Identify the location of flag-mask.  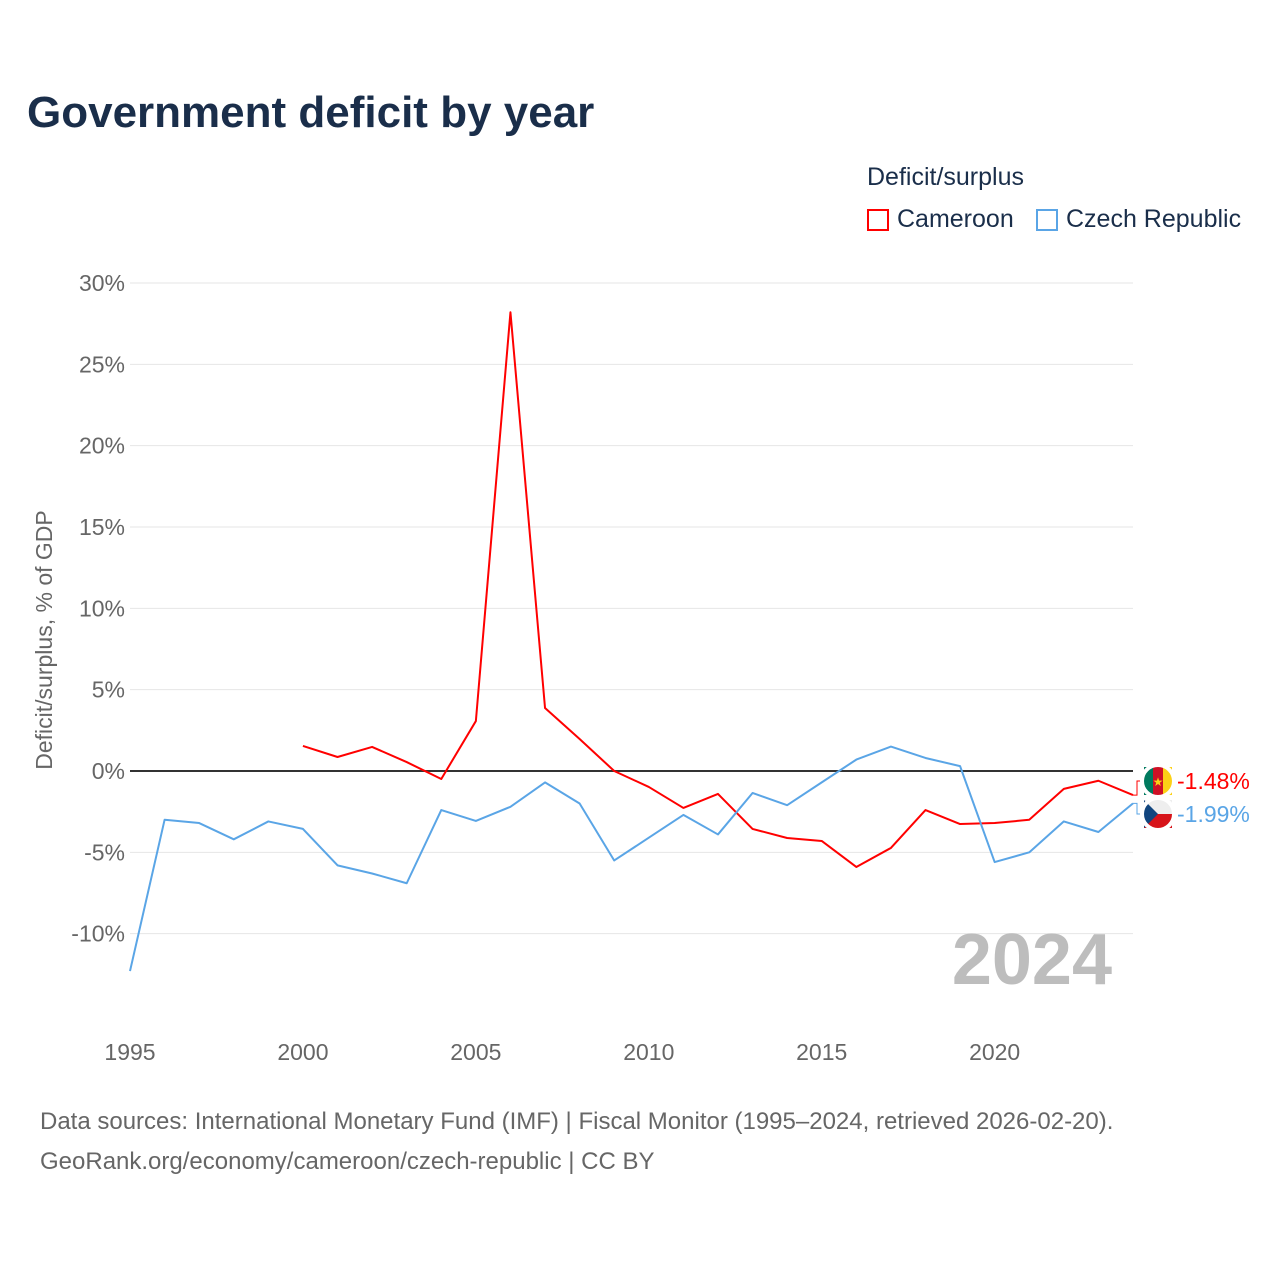
(1158, 814).